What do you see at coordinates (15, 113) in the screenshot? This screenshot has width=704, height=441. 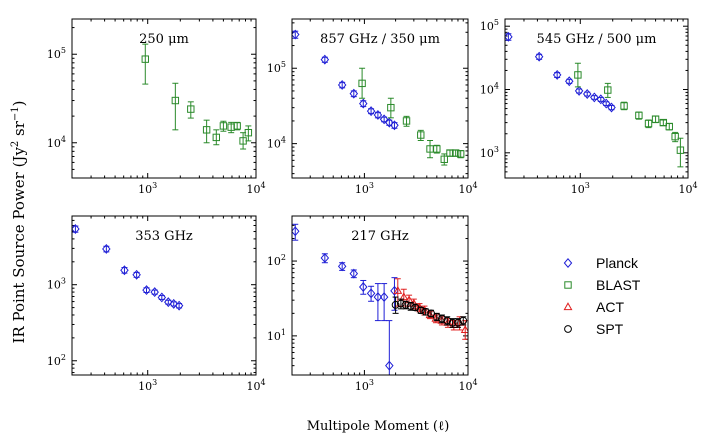 I see `y-axis-title-sup2: −1` at bounding box center [15, 113].